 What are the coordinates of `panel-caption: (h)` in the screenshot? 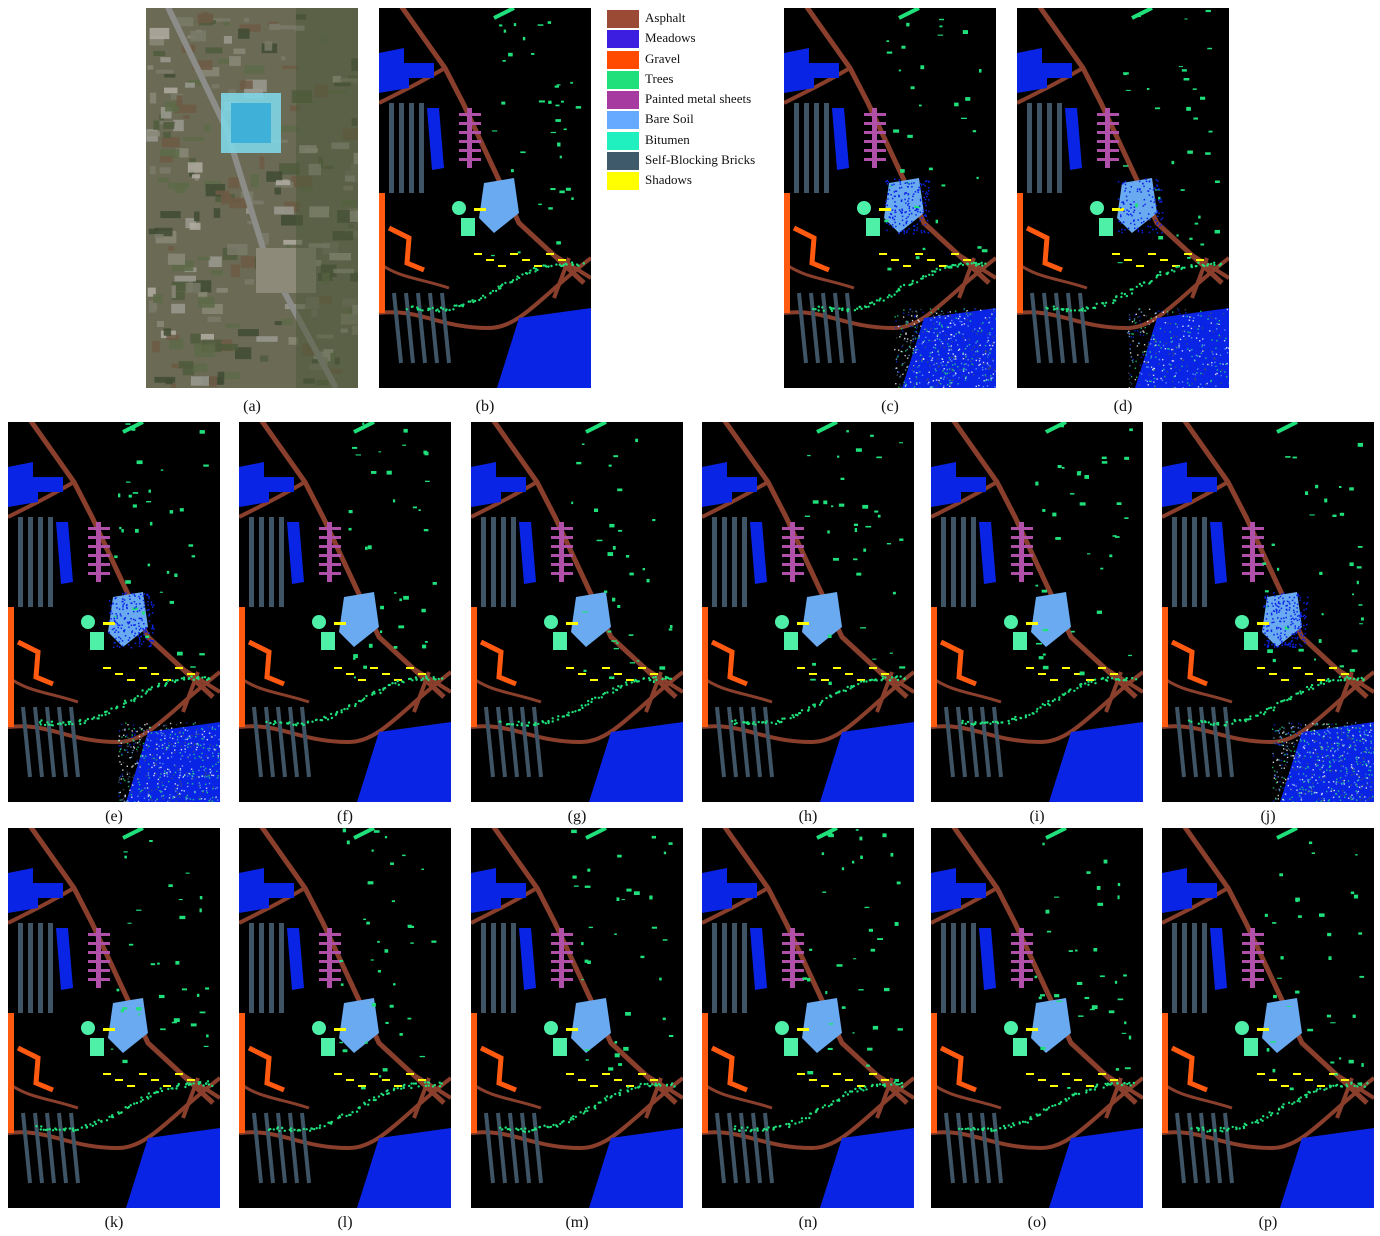 It's located at (808, 816).